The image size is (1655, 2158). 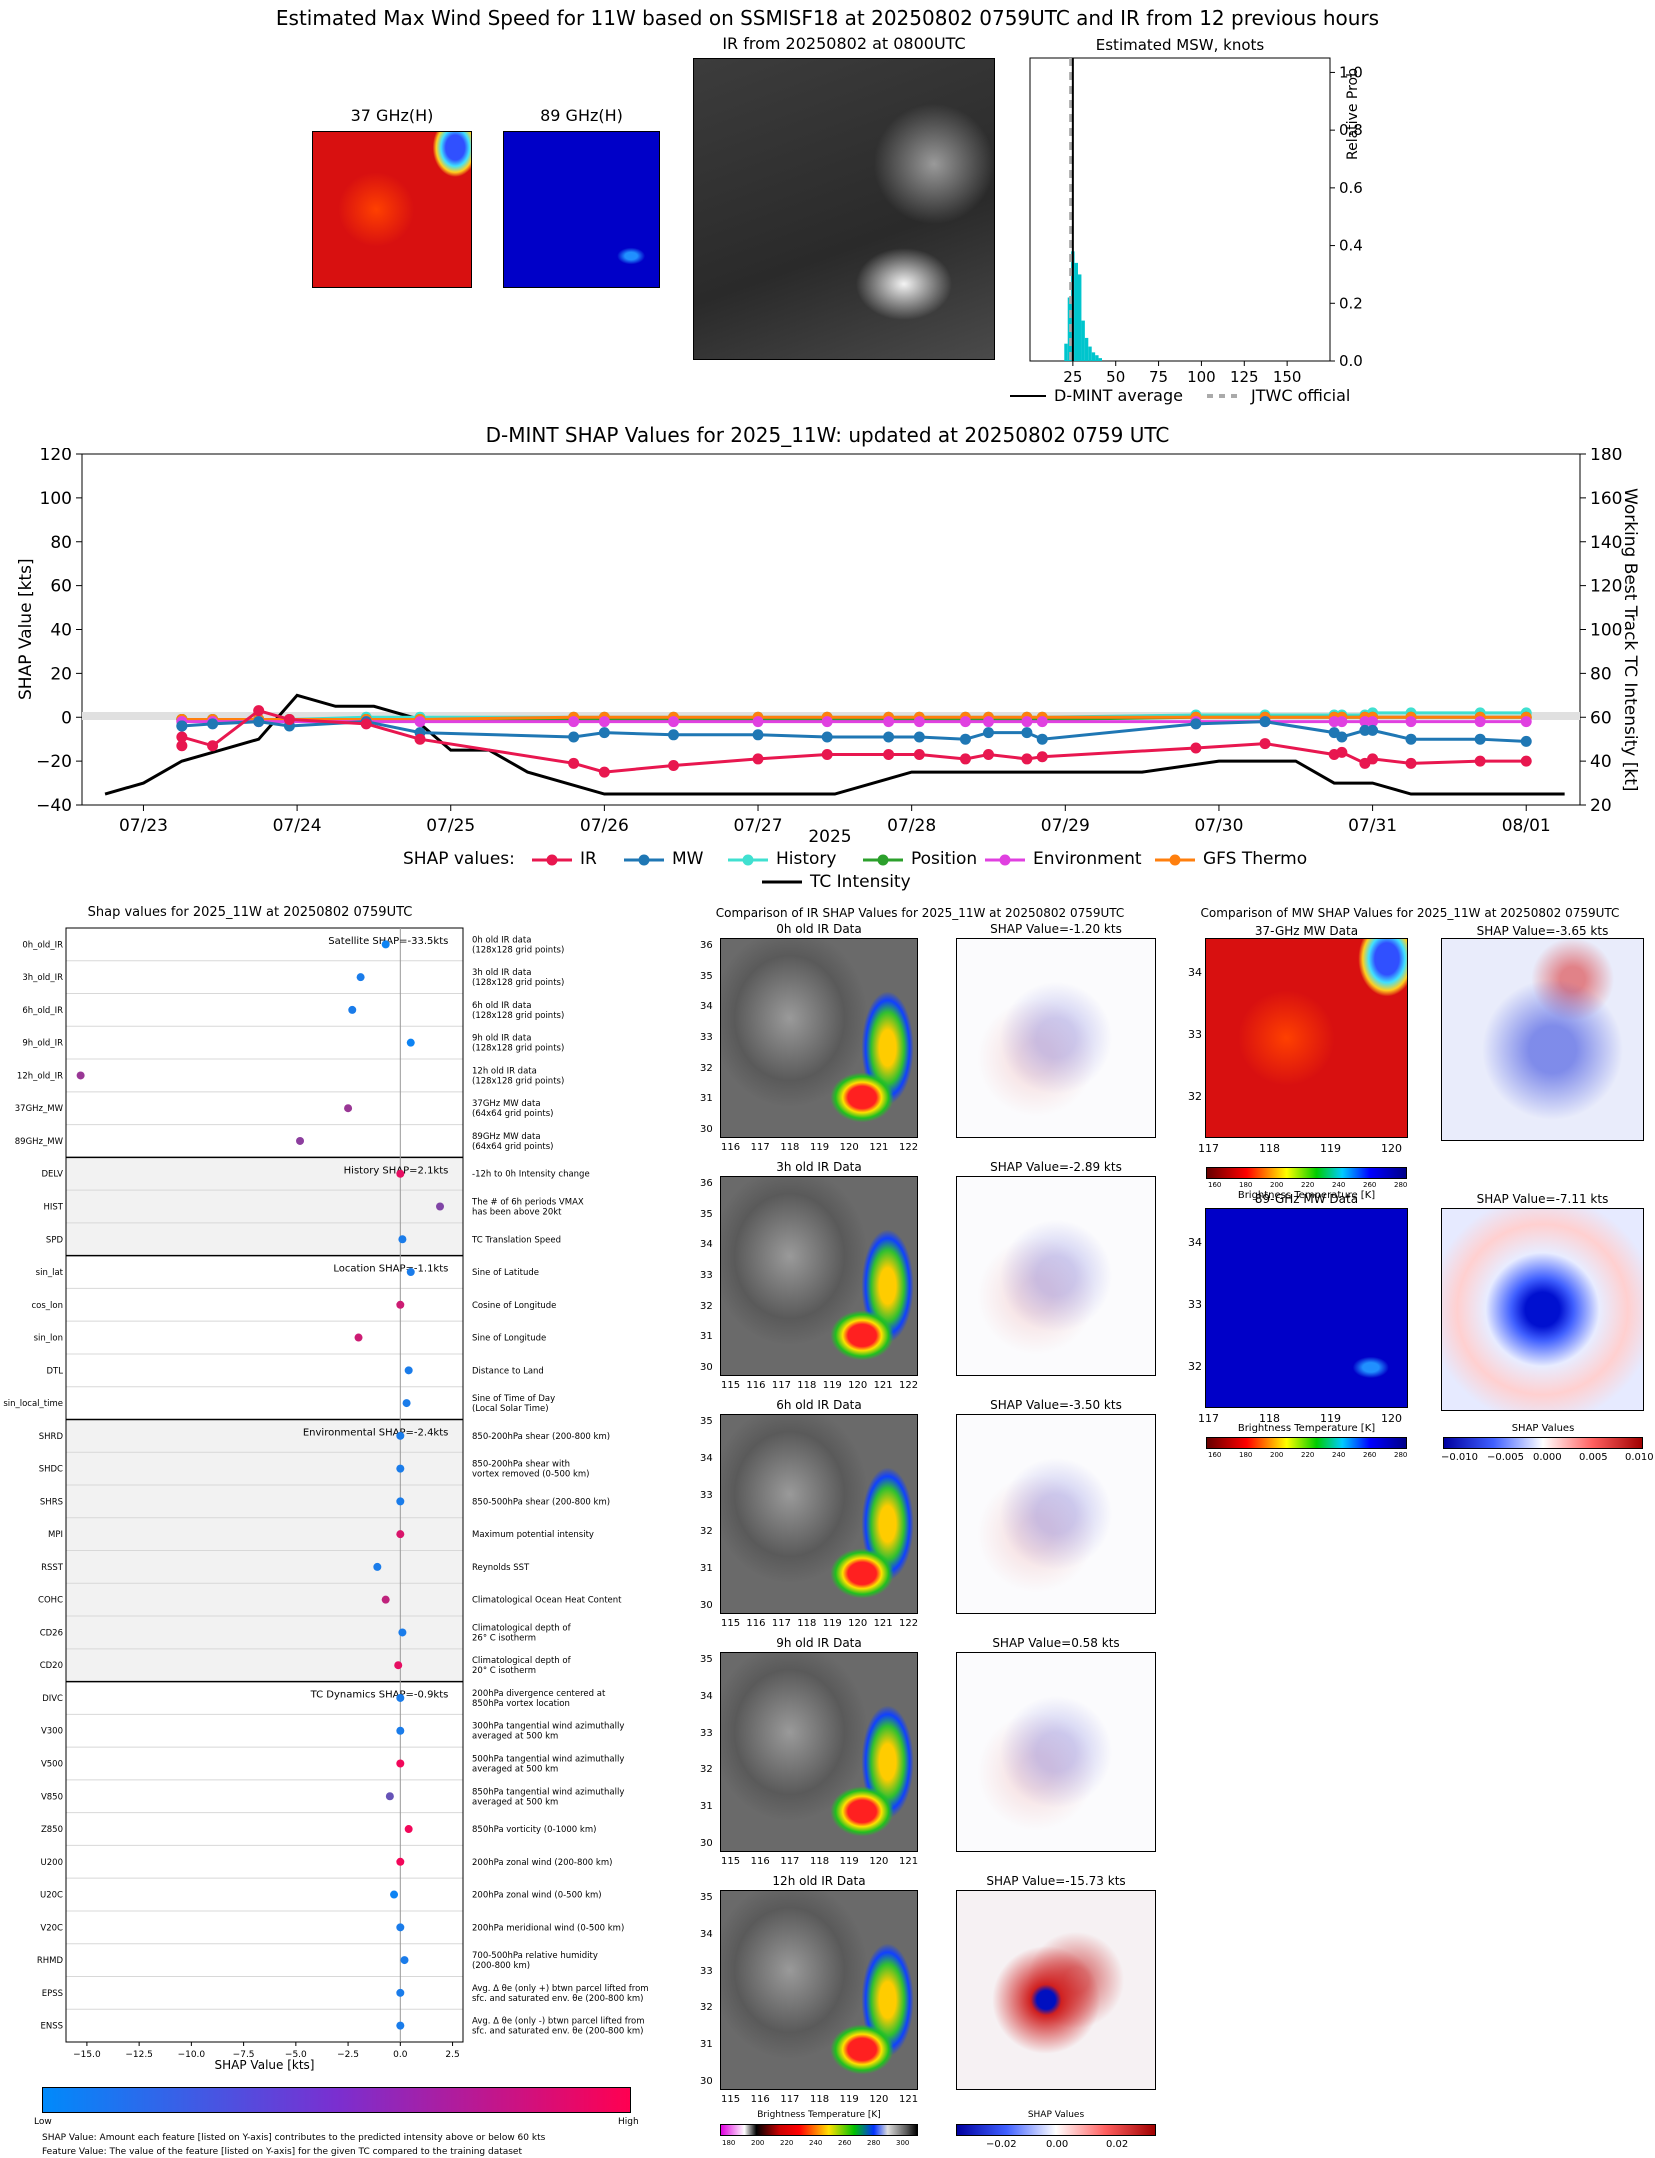 I want to click on ts-xlabel: 2025, so click(x=830, y=837).